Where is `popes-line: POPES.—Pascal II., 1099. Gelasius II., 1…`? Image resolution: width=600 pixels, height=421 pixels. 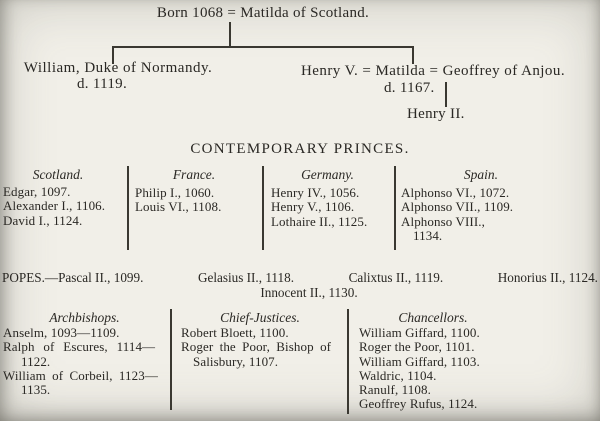 popes-line: POPES.—Pascal II., 1099. Gelasius II., 1… is located at coordinates (300, 278).